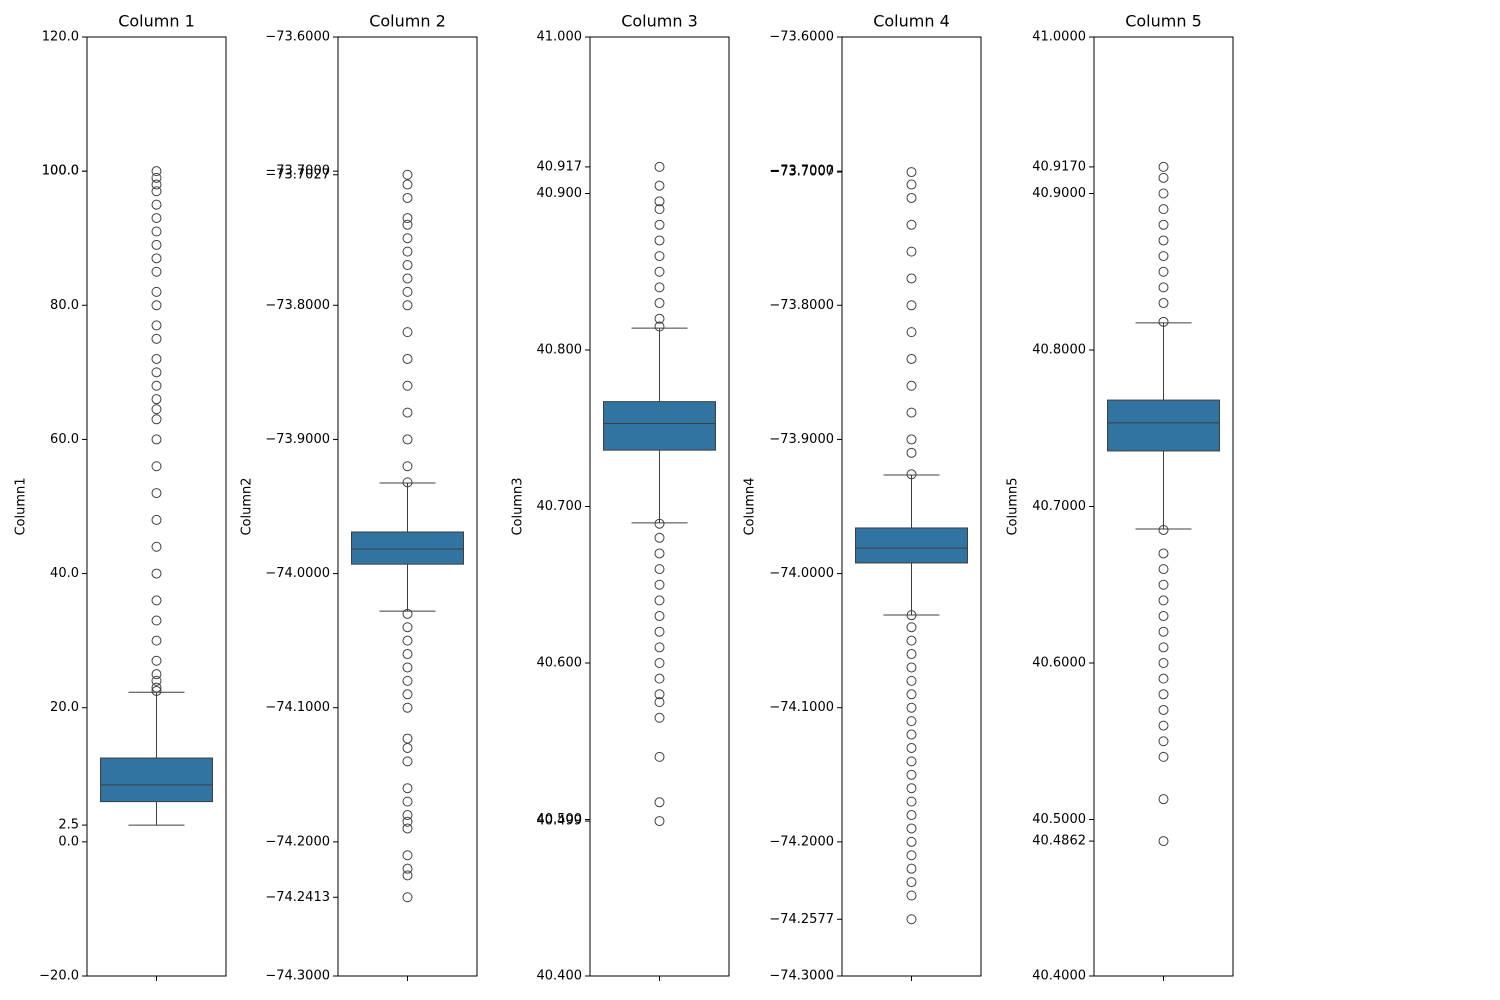 The height and width of the screenshot is (1000, 1500). Describe the element at coordinates (64, 305) in the screenshot. I see `y-tick-label: 80.0` at that location.